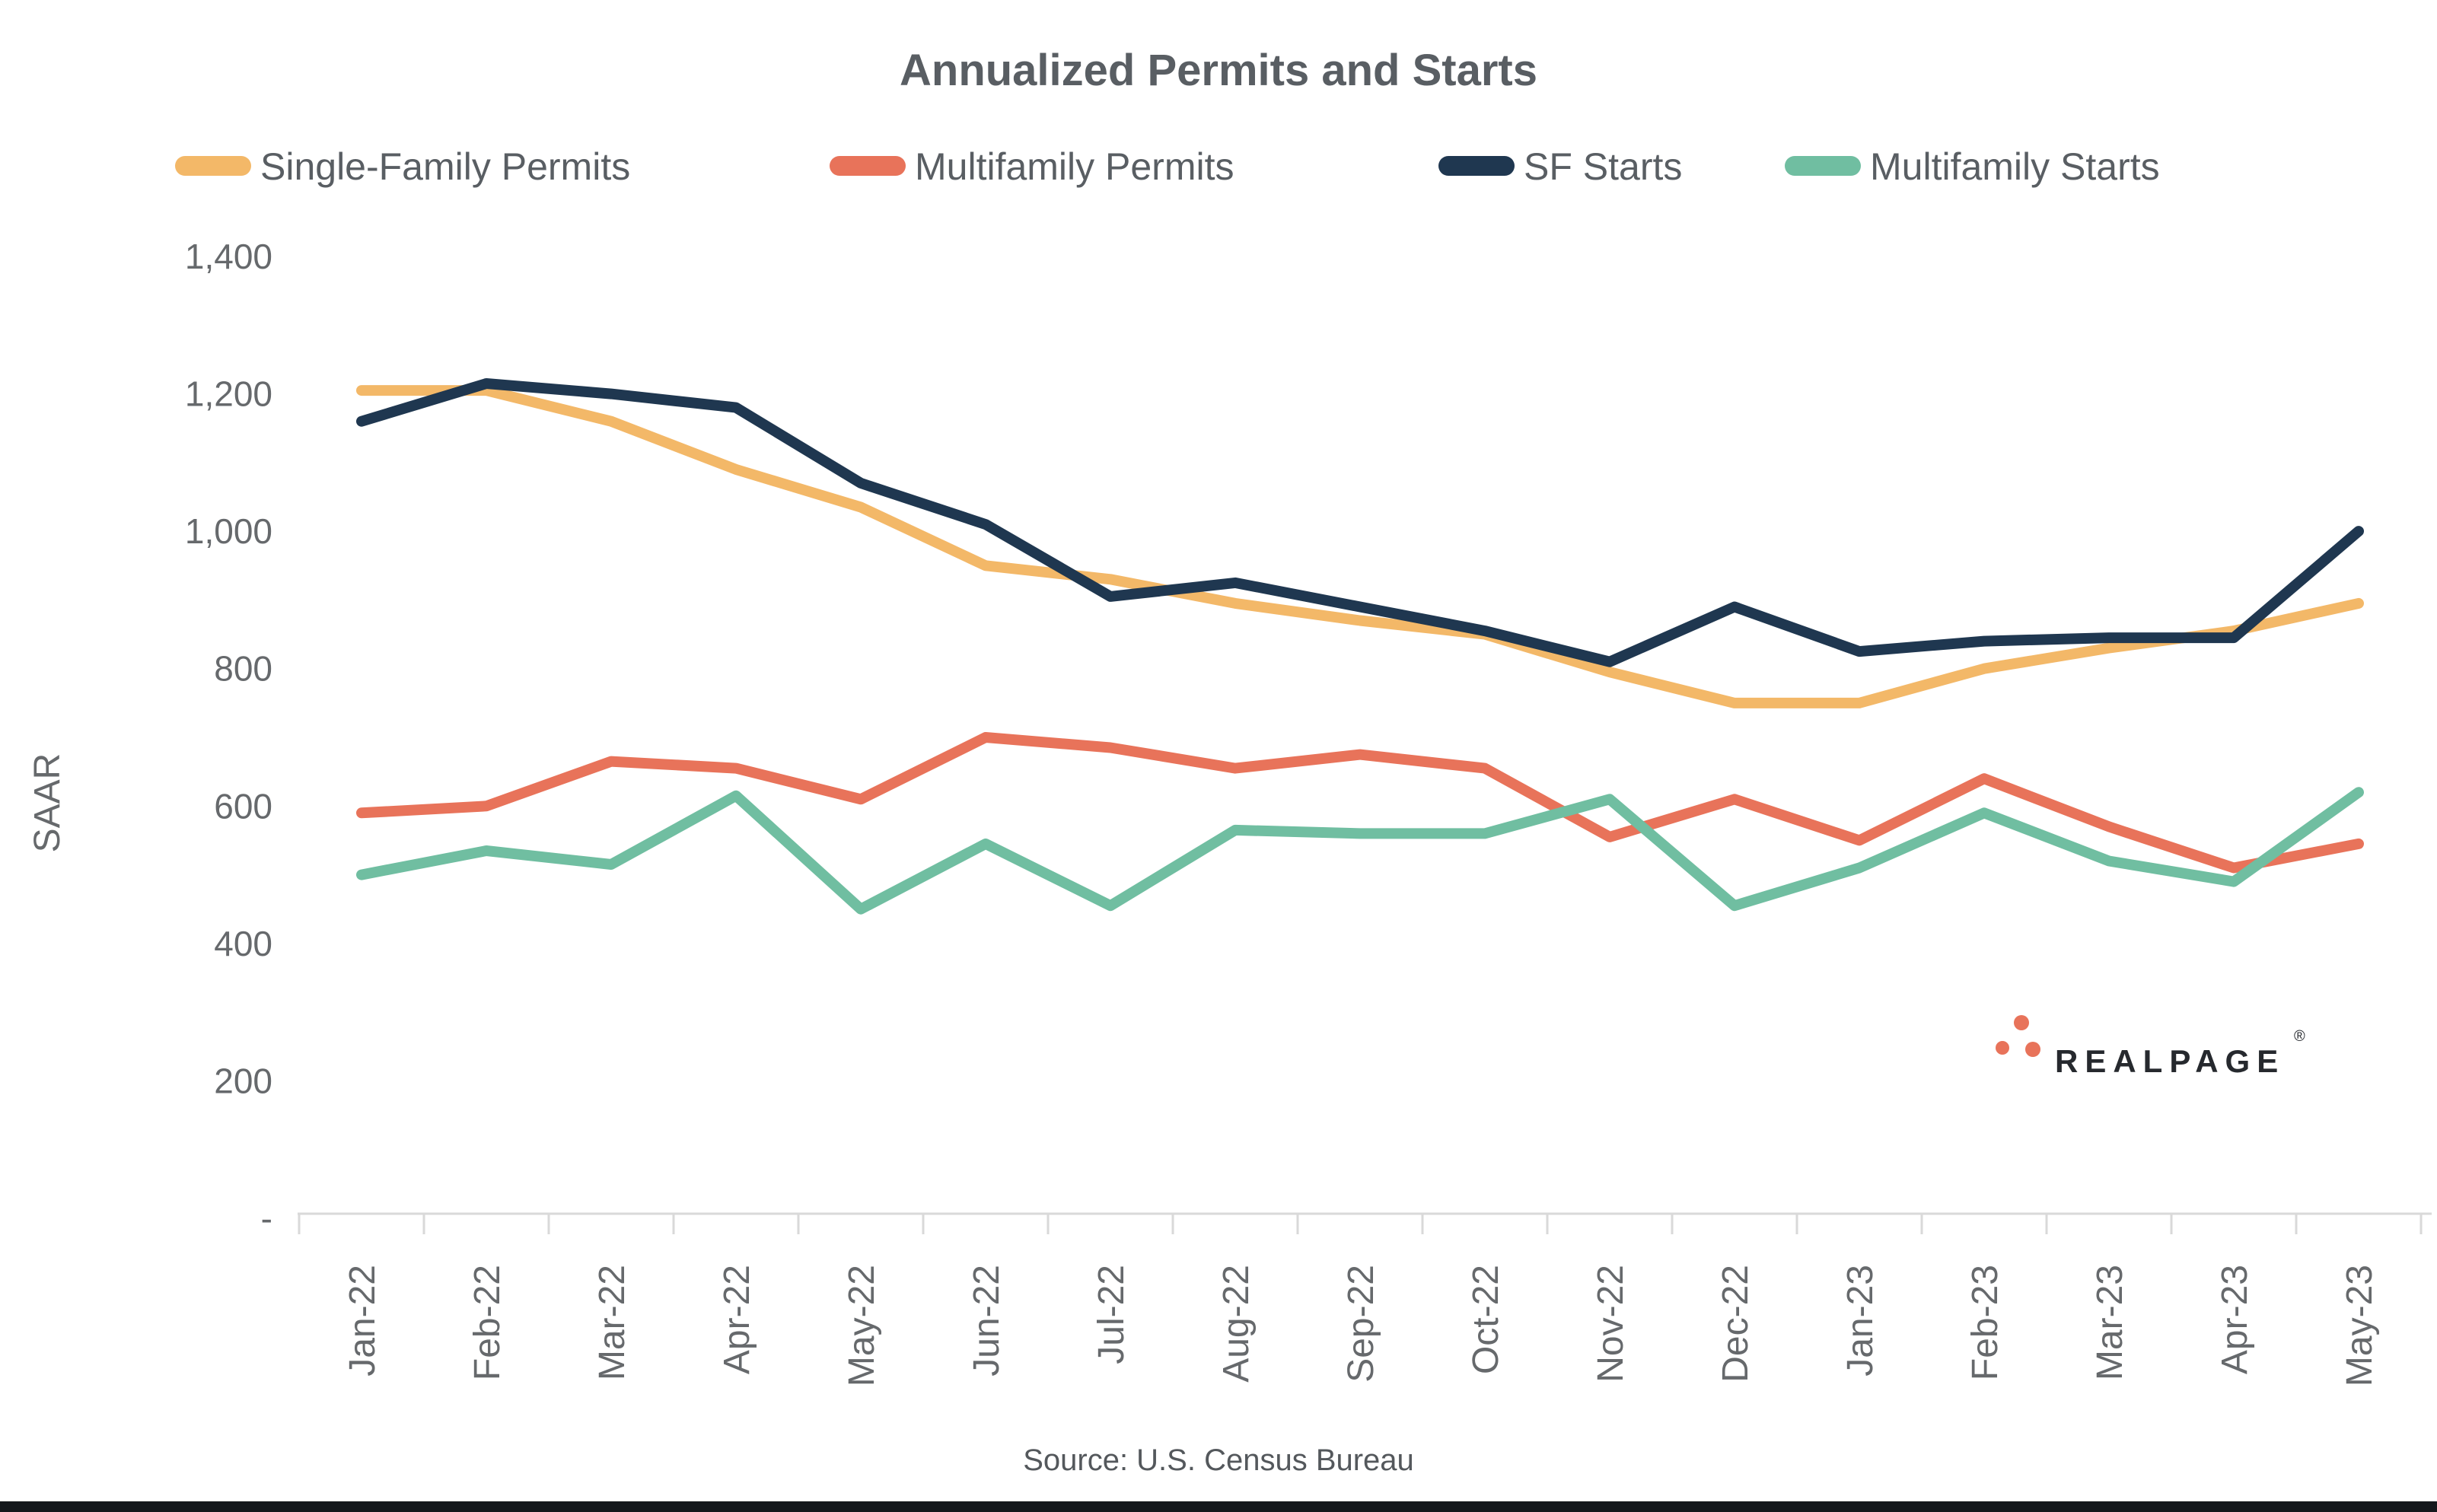  I want to click on x-tick-label: Jul-22, so click(1111, 1314).